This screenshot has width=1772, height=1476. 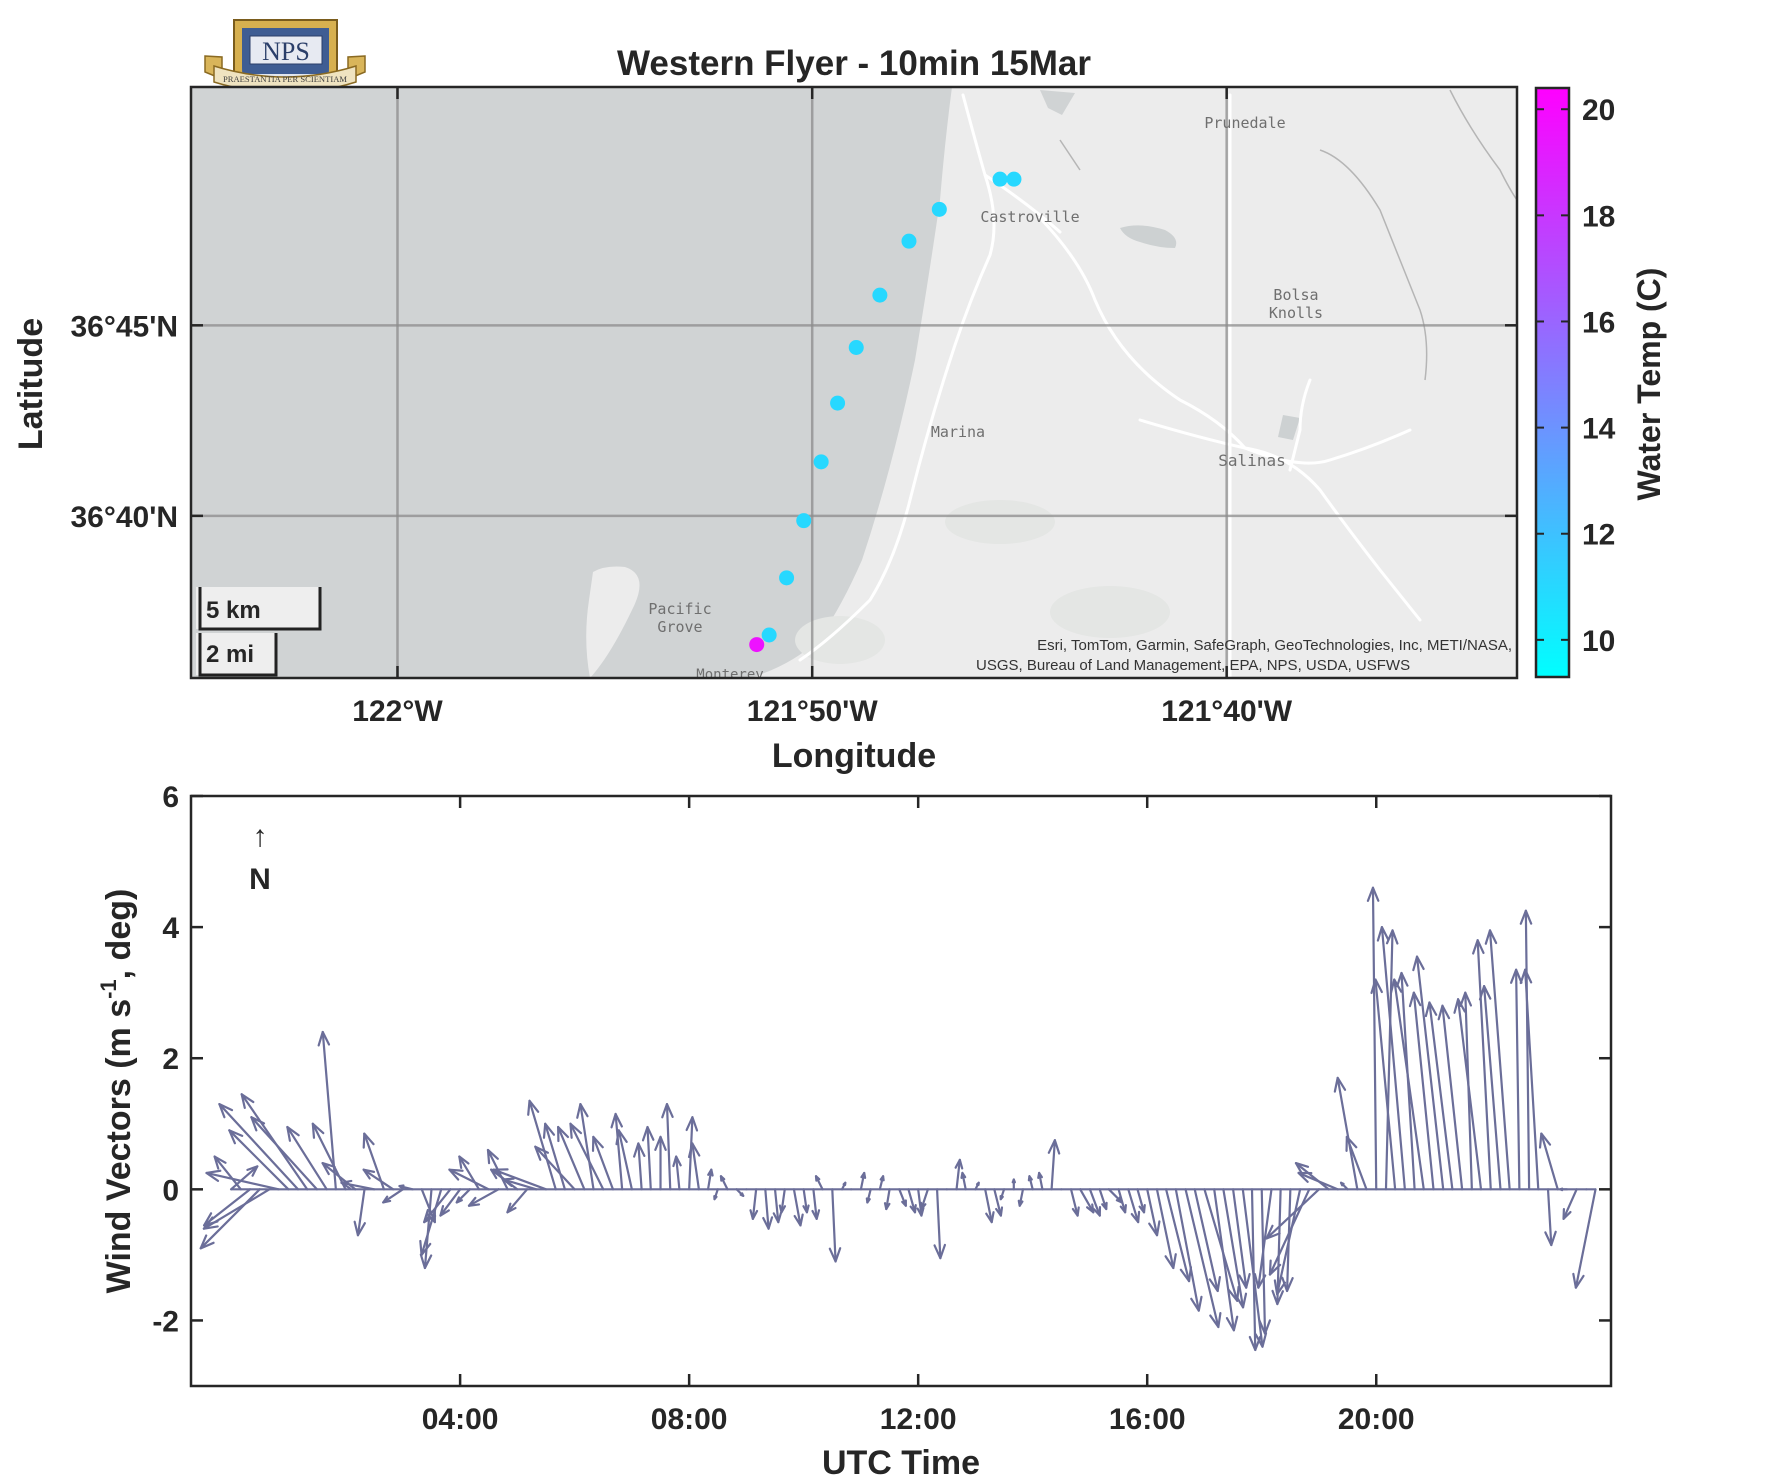 What do you see at coordinates (1598, 641) in the screenshot?
I see `colorbar-tick-label: 10` at bounding box center [1598, 641].